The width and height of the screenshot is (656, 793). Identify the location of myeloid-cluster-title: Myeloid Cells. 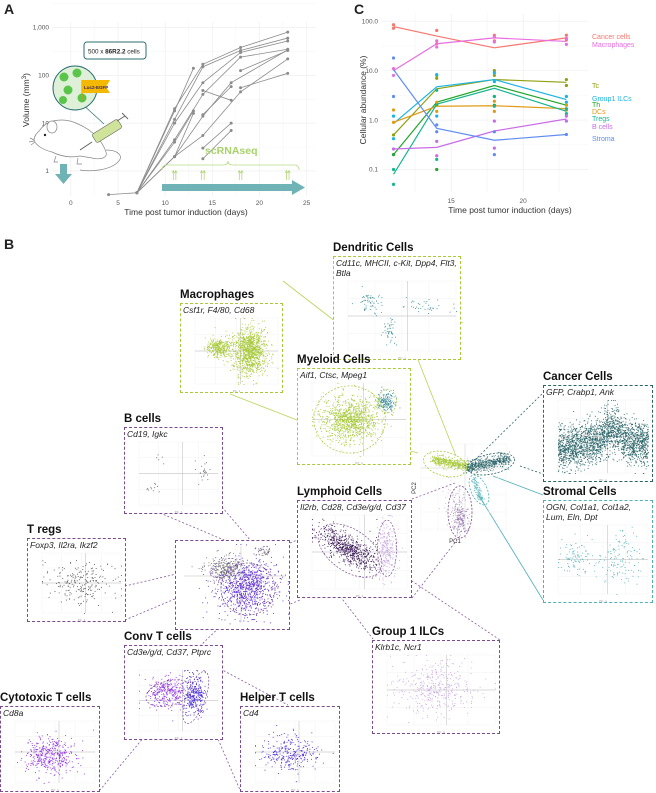
(334, 360).